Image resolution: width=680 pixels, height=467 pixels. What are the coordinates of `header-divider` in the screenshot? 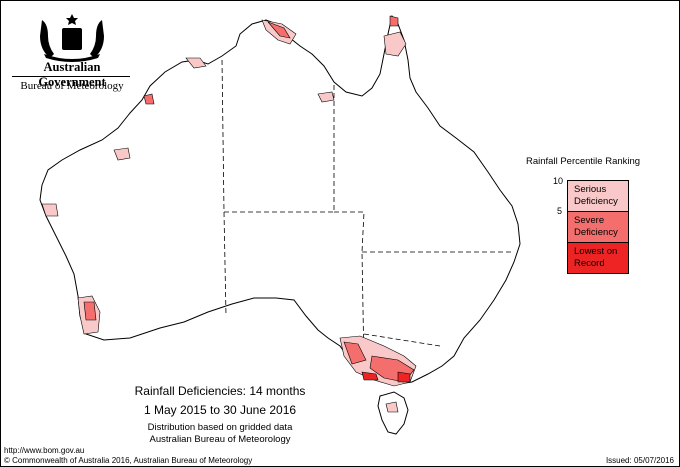 It's located at (71, 76).